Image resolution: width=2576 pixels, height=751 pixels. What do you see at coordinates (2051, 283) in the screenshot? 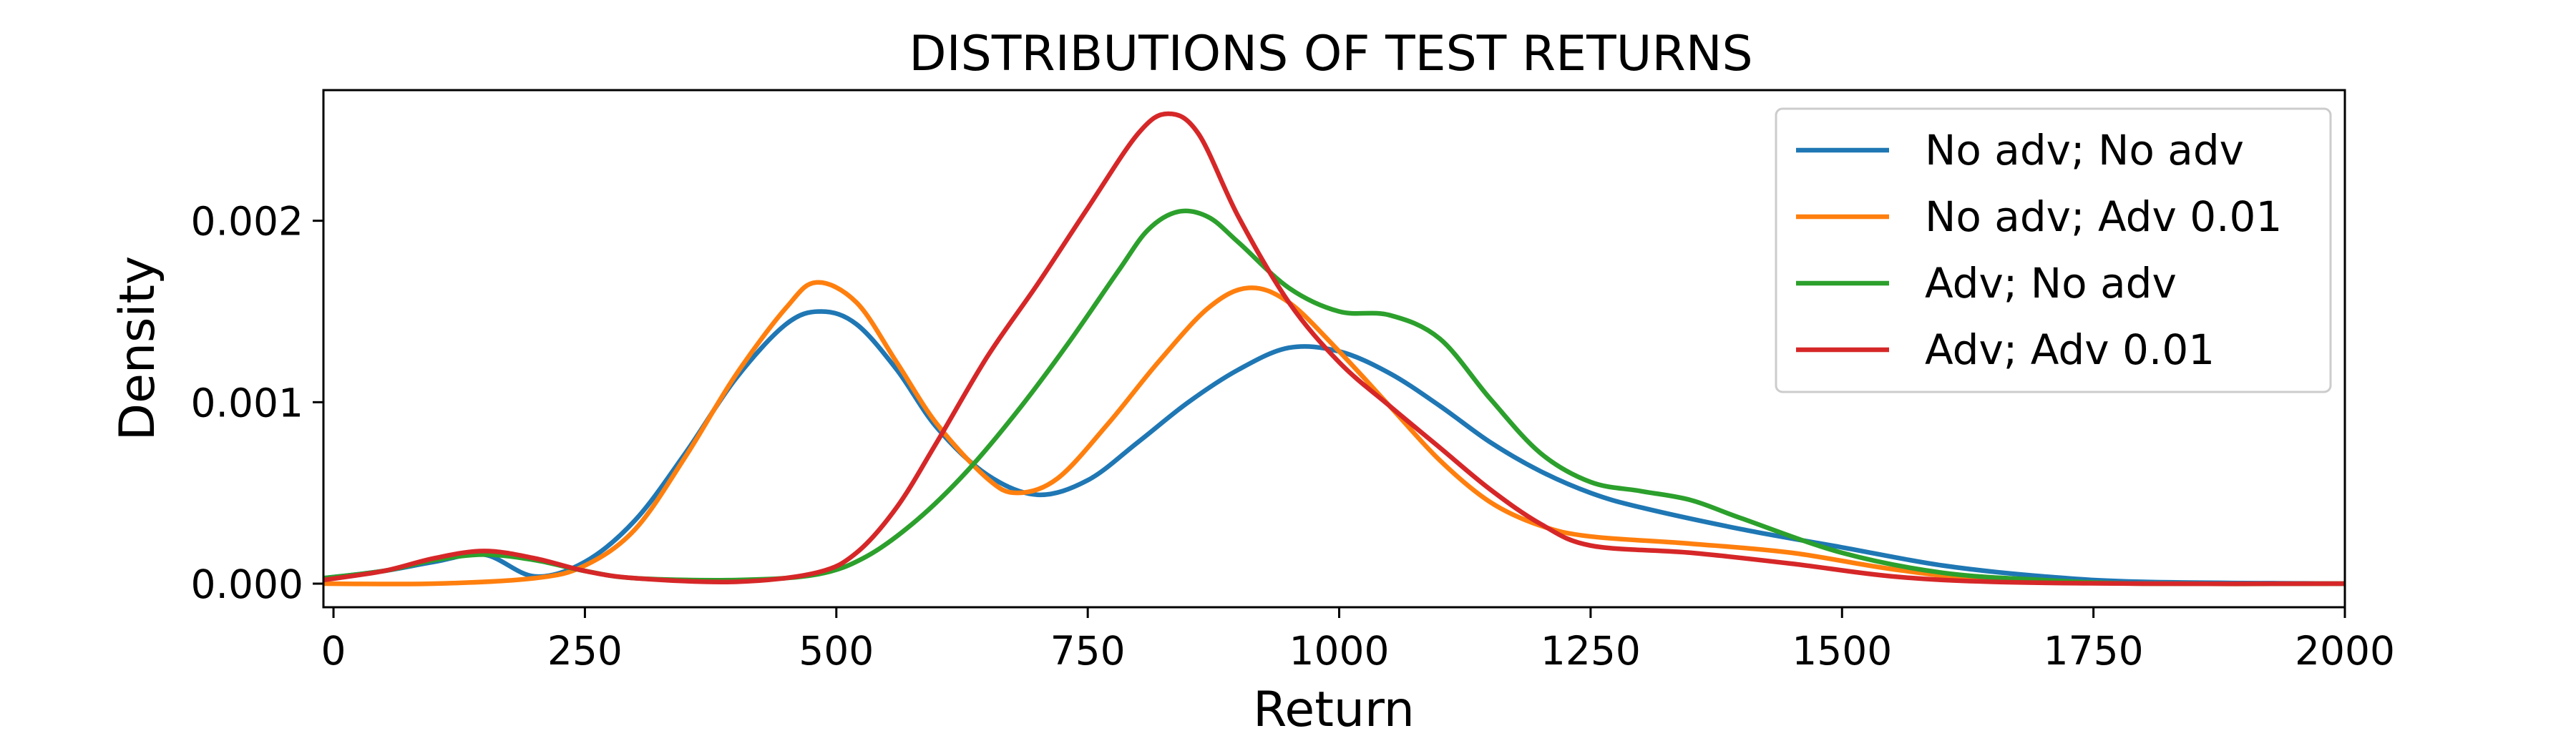
I see `legend-label-3: Adv; No adv` at bounding box center [2051, 283].